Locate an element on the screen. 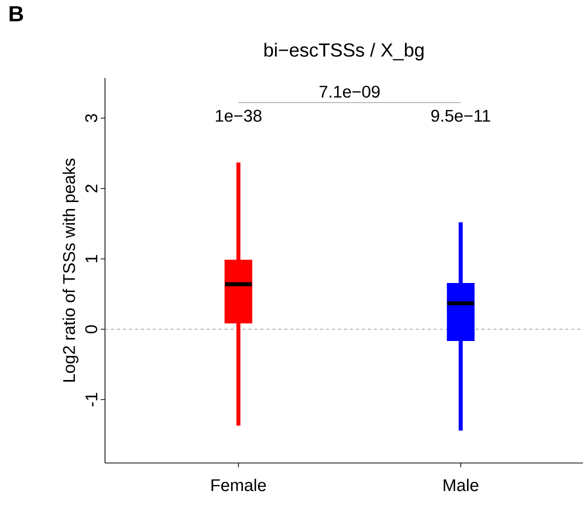 This screenshot has width=588, height=522. chart-title: bi−escTSSs / X_bg is located at coordinates (344, 51).